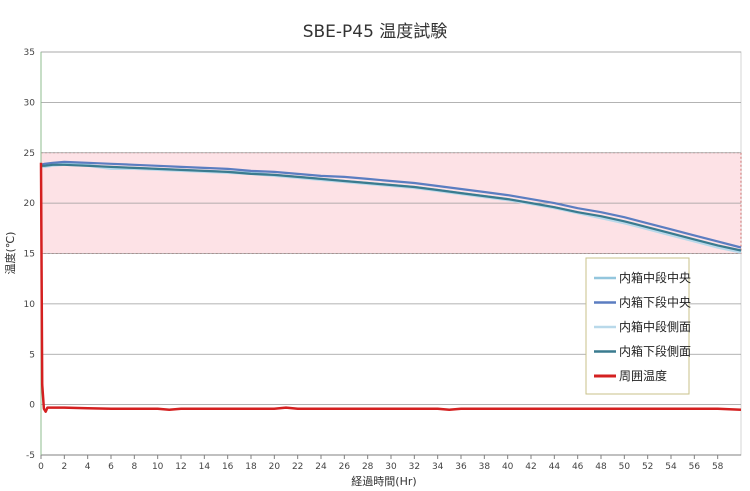 Image resolution: width=750 pixels, height=491 pixels. Describe the element at coordinates (30, 305) in the screenshot. I see `y-tick-label: 10` at that location.